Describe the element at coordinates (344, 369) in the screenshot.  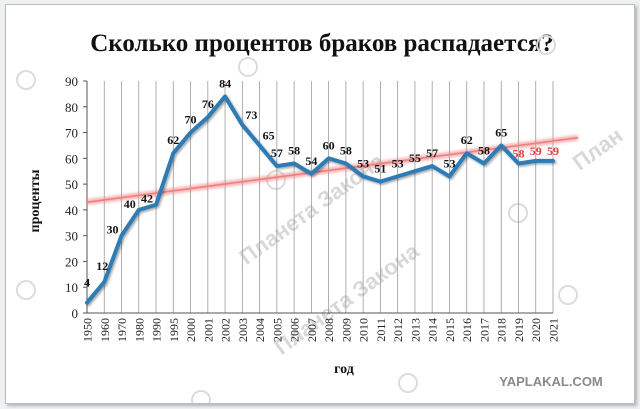
I see `x-axis-label: год` at that location.